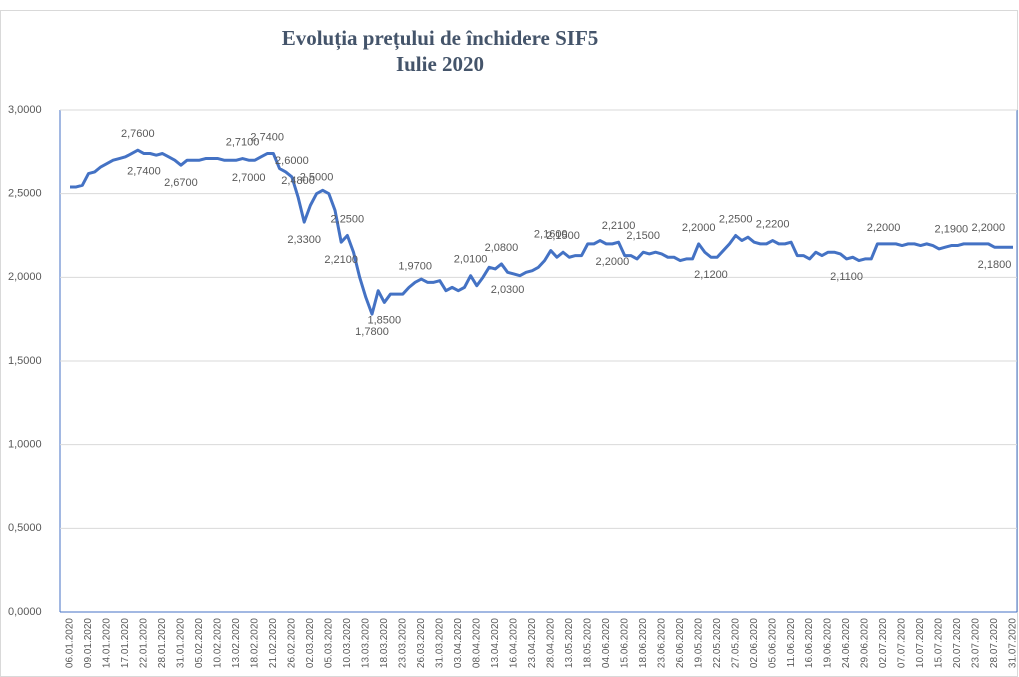  Describe the element at coordinates (587, 643) in the screenshot. I see `x-tick-label: 18.05.2020` at that location.